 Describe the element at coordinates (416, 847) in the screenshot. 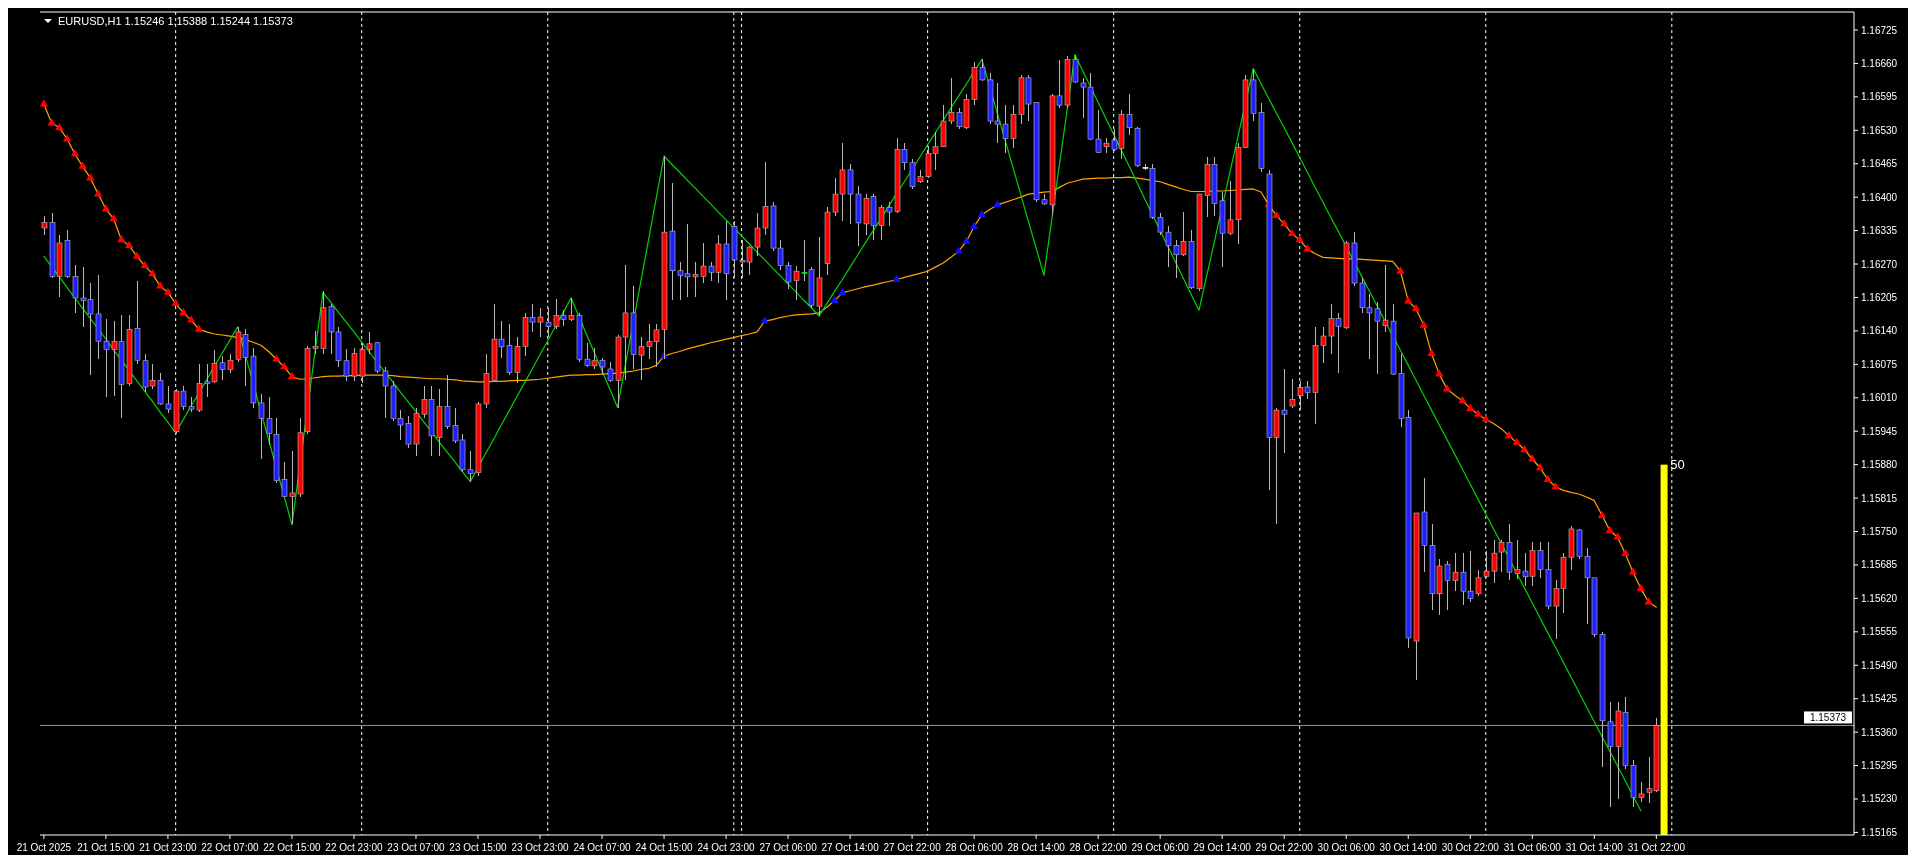

I see `x-tick-label: 23 Oct 07:00` at that location.